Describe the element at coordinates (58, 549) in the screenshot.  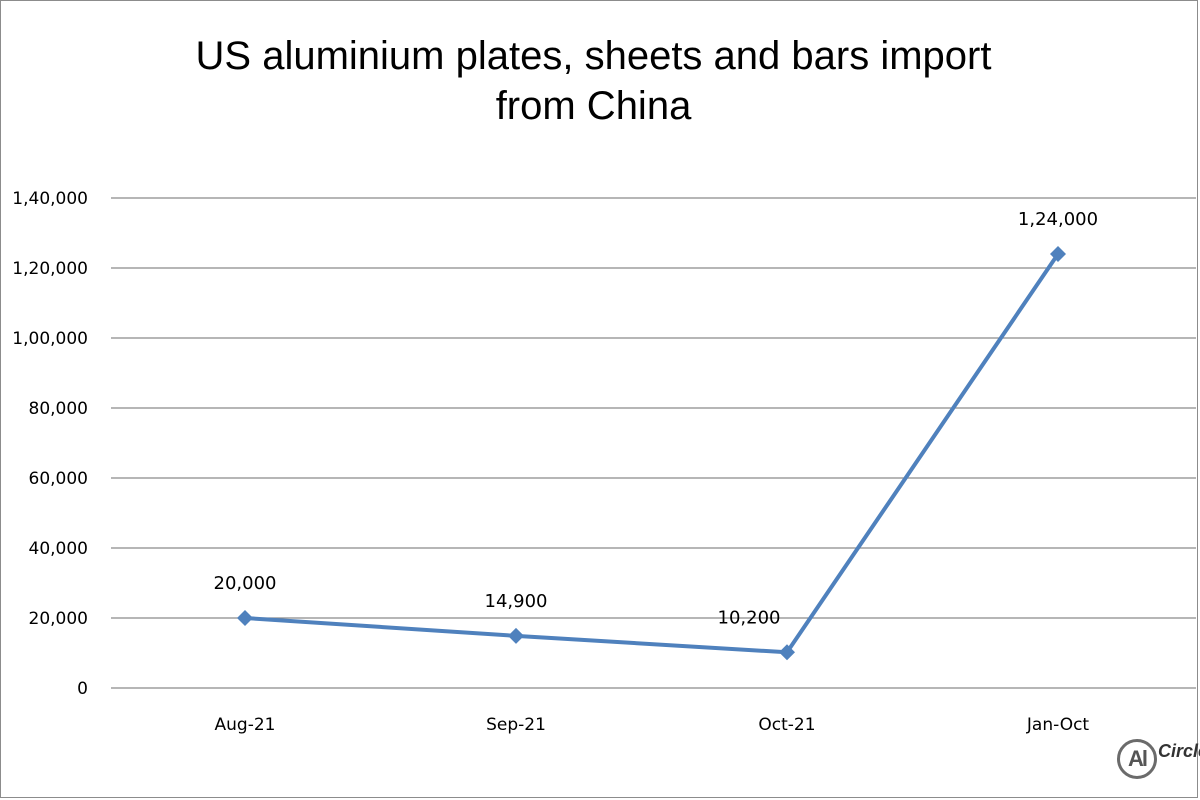
I see `y-tick-label: 40,000` at that location.